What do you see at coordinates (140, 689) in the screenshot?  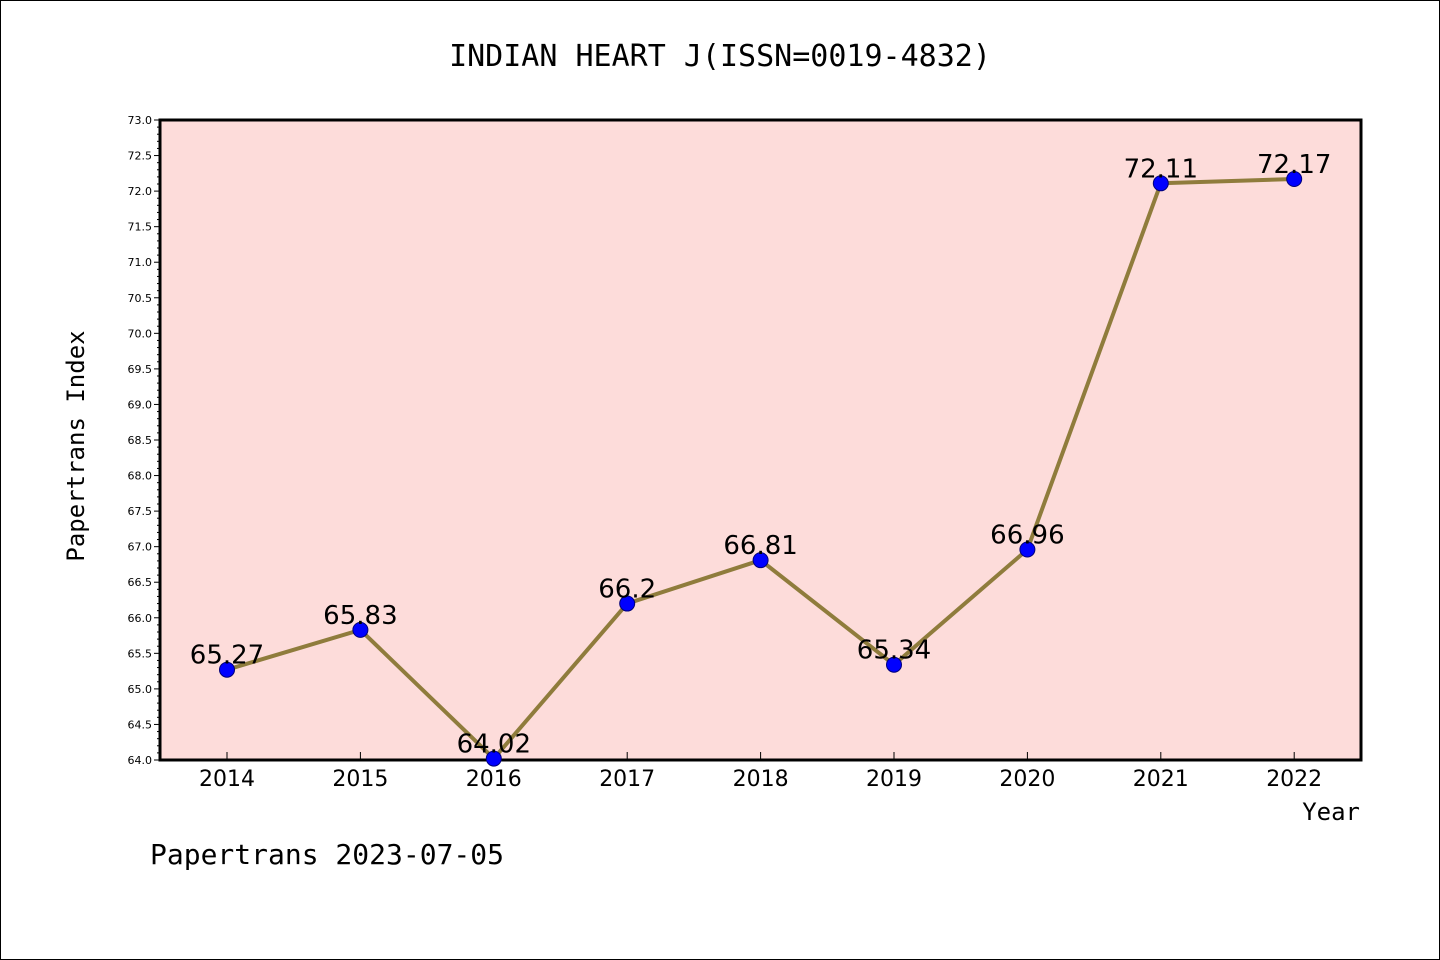 I see `y-tick-label: 65.0` at bounding box center [140, 689].